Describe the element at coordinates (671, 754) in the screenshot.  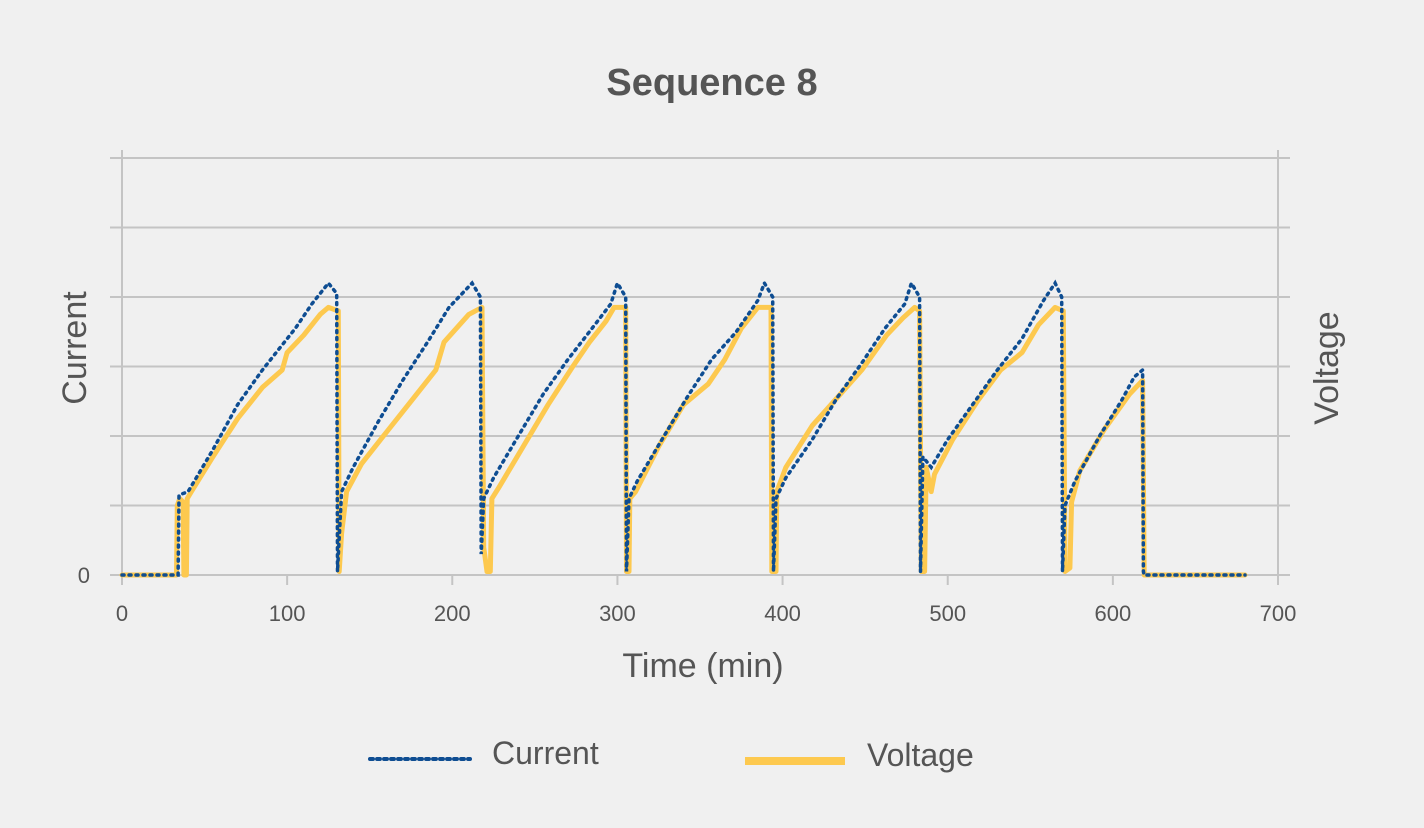
I see `legend: Current Voltage` at that location.